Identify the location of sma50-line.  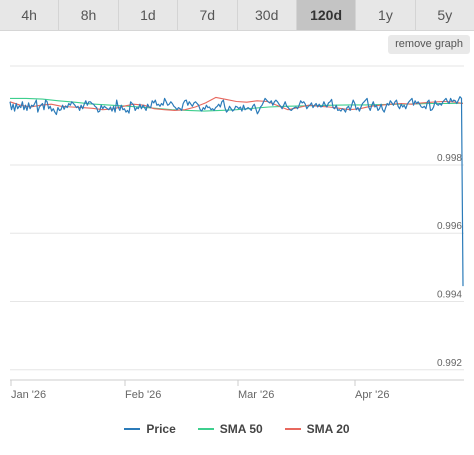
(237, 104).